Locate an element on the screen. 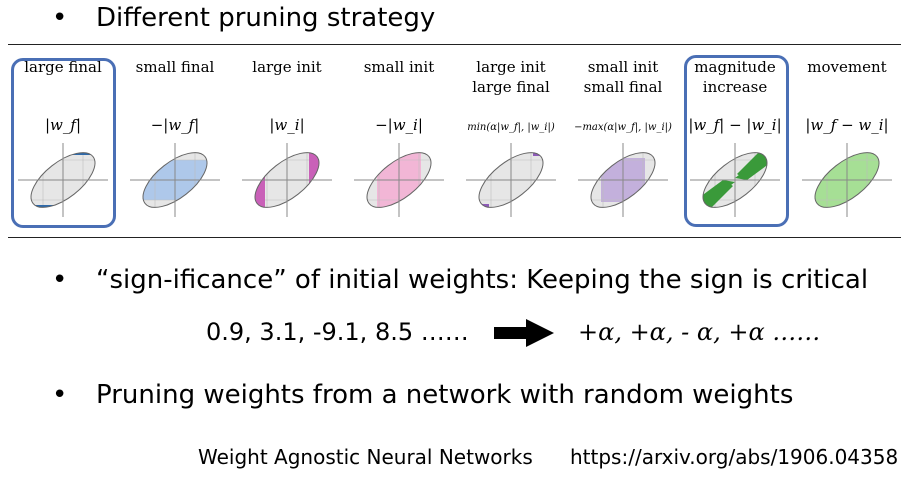 The width and height of the screenshot is (907, 478). panel-label-2: increase is located at coordinates (735, 87).